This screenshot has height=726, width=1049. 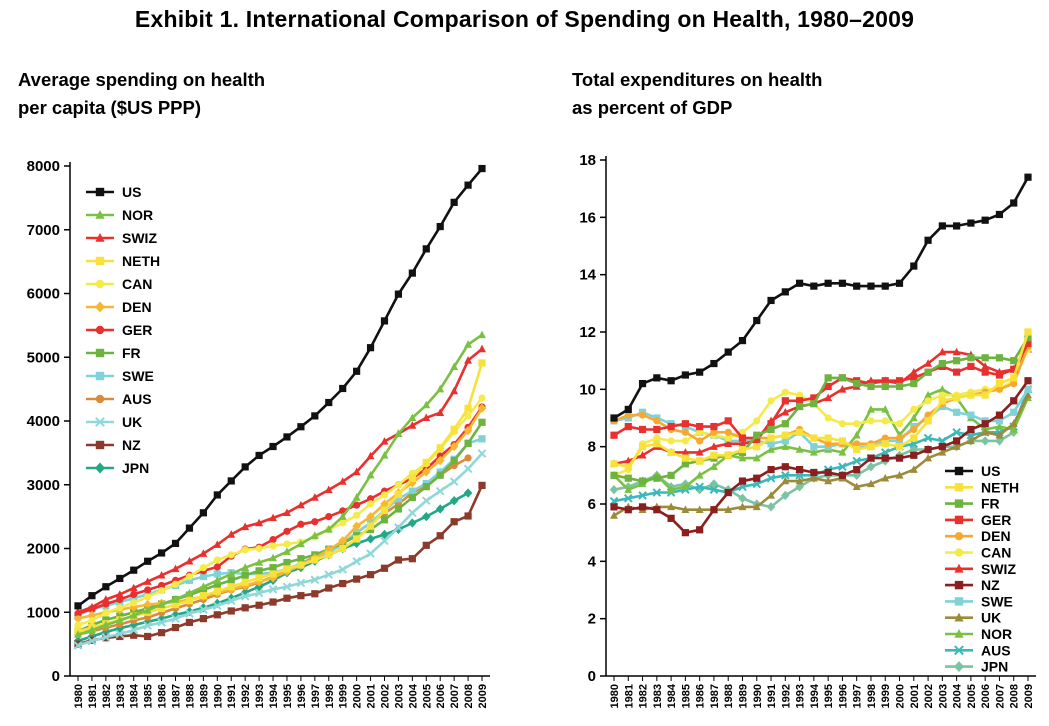 What do you see at coordinates (149, 696) in the screenshot?
I see `x-tick-label: 1985` at bounding box center [149, 696].